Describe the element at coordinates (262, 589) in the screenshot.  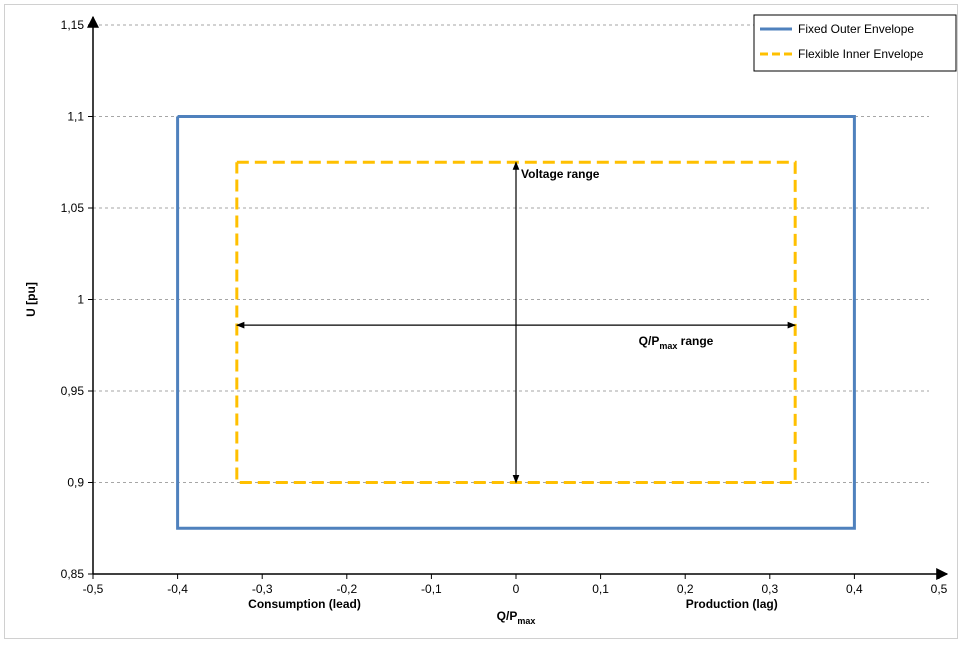
I see `x-tick-label: -0,3` at that location.